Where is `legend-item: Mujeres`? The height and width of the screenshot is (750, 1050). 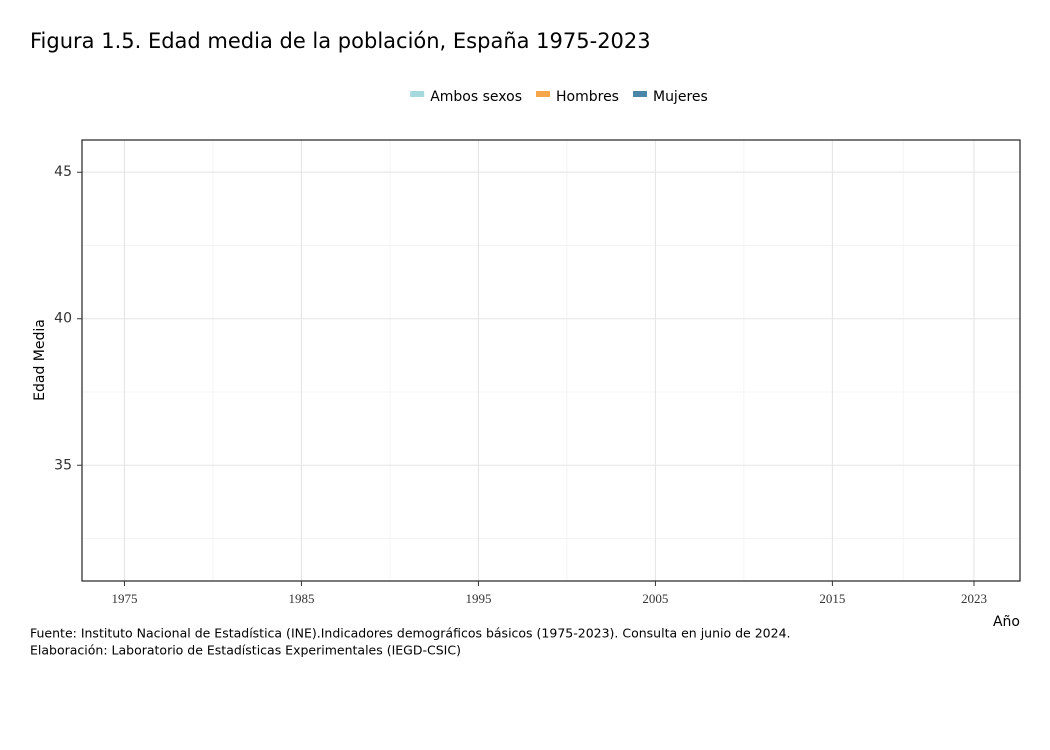
legend-item: Mujeres is located at coordinates (670, 97).